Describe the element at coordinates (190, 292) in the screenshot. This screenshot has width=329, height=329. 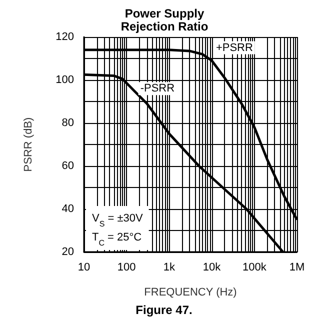
I see `x-axis-title: FREQUENCY (Hz)` at that location.